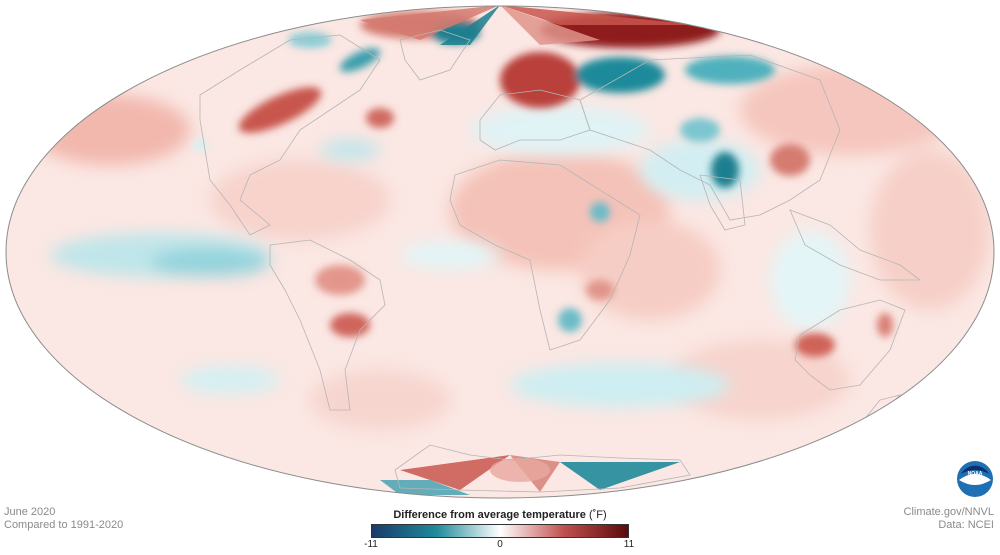 The height and width of the screenshot is (555, 1000). What do you see at coordinates (489, 515) in the screenshot?
I see `legend-title-text: Difference from average temperature` at bounding box center [489, 515].